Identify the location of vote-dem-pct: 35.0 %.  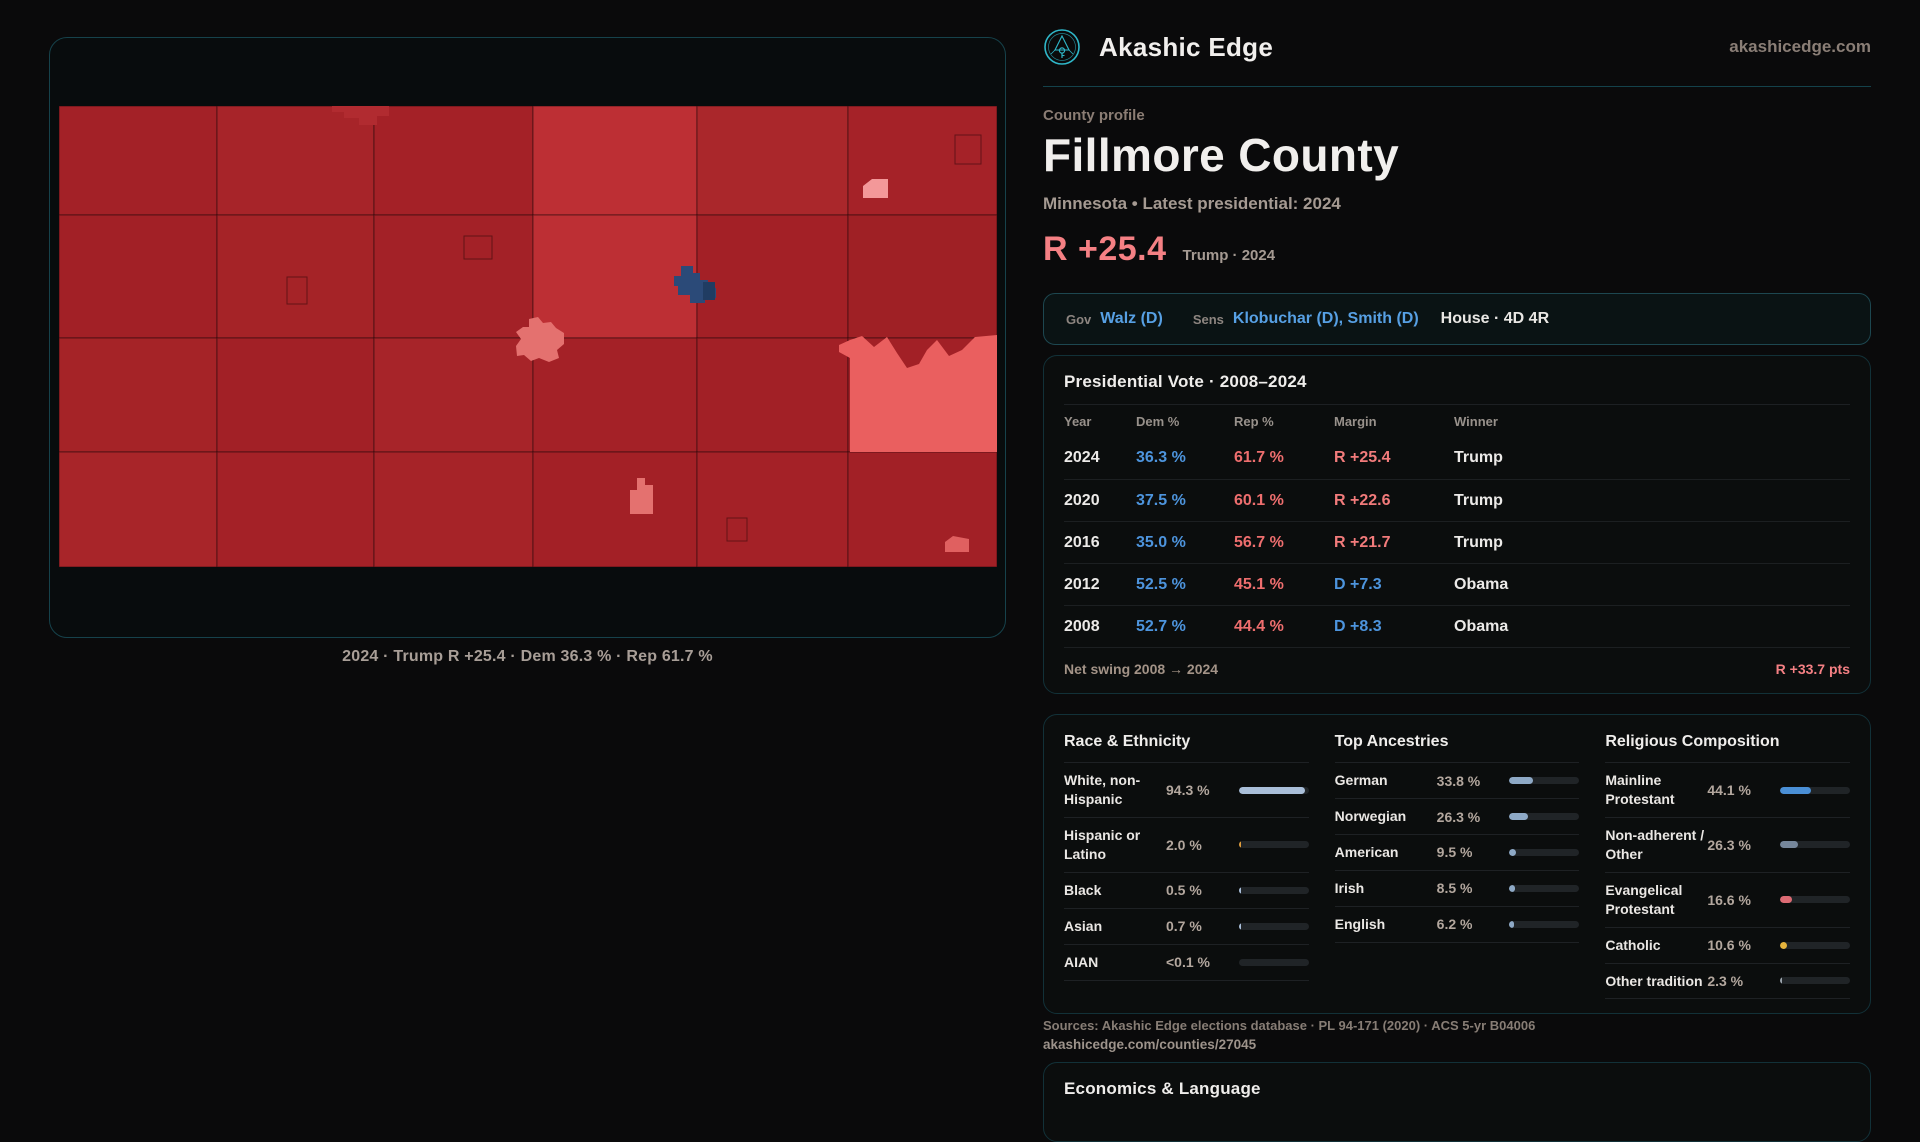
(1161, 542).